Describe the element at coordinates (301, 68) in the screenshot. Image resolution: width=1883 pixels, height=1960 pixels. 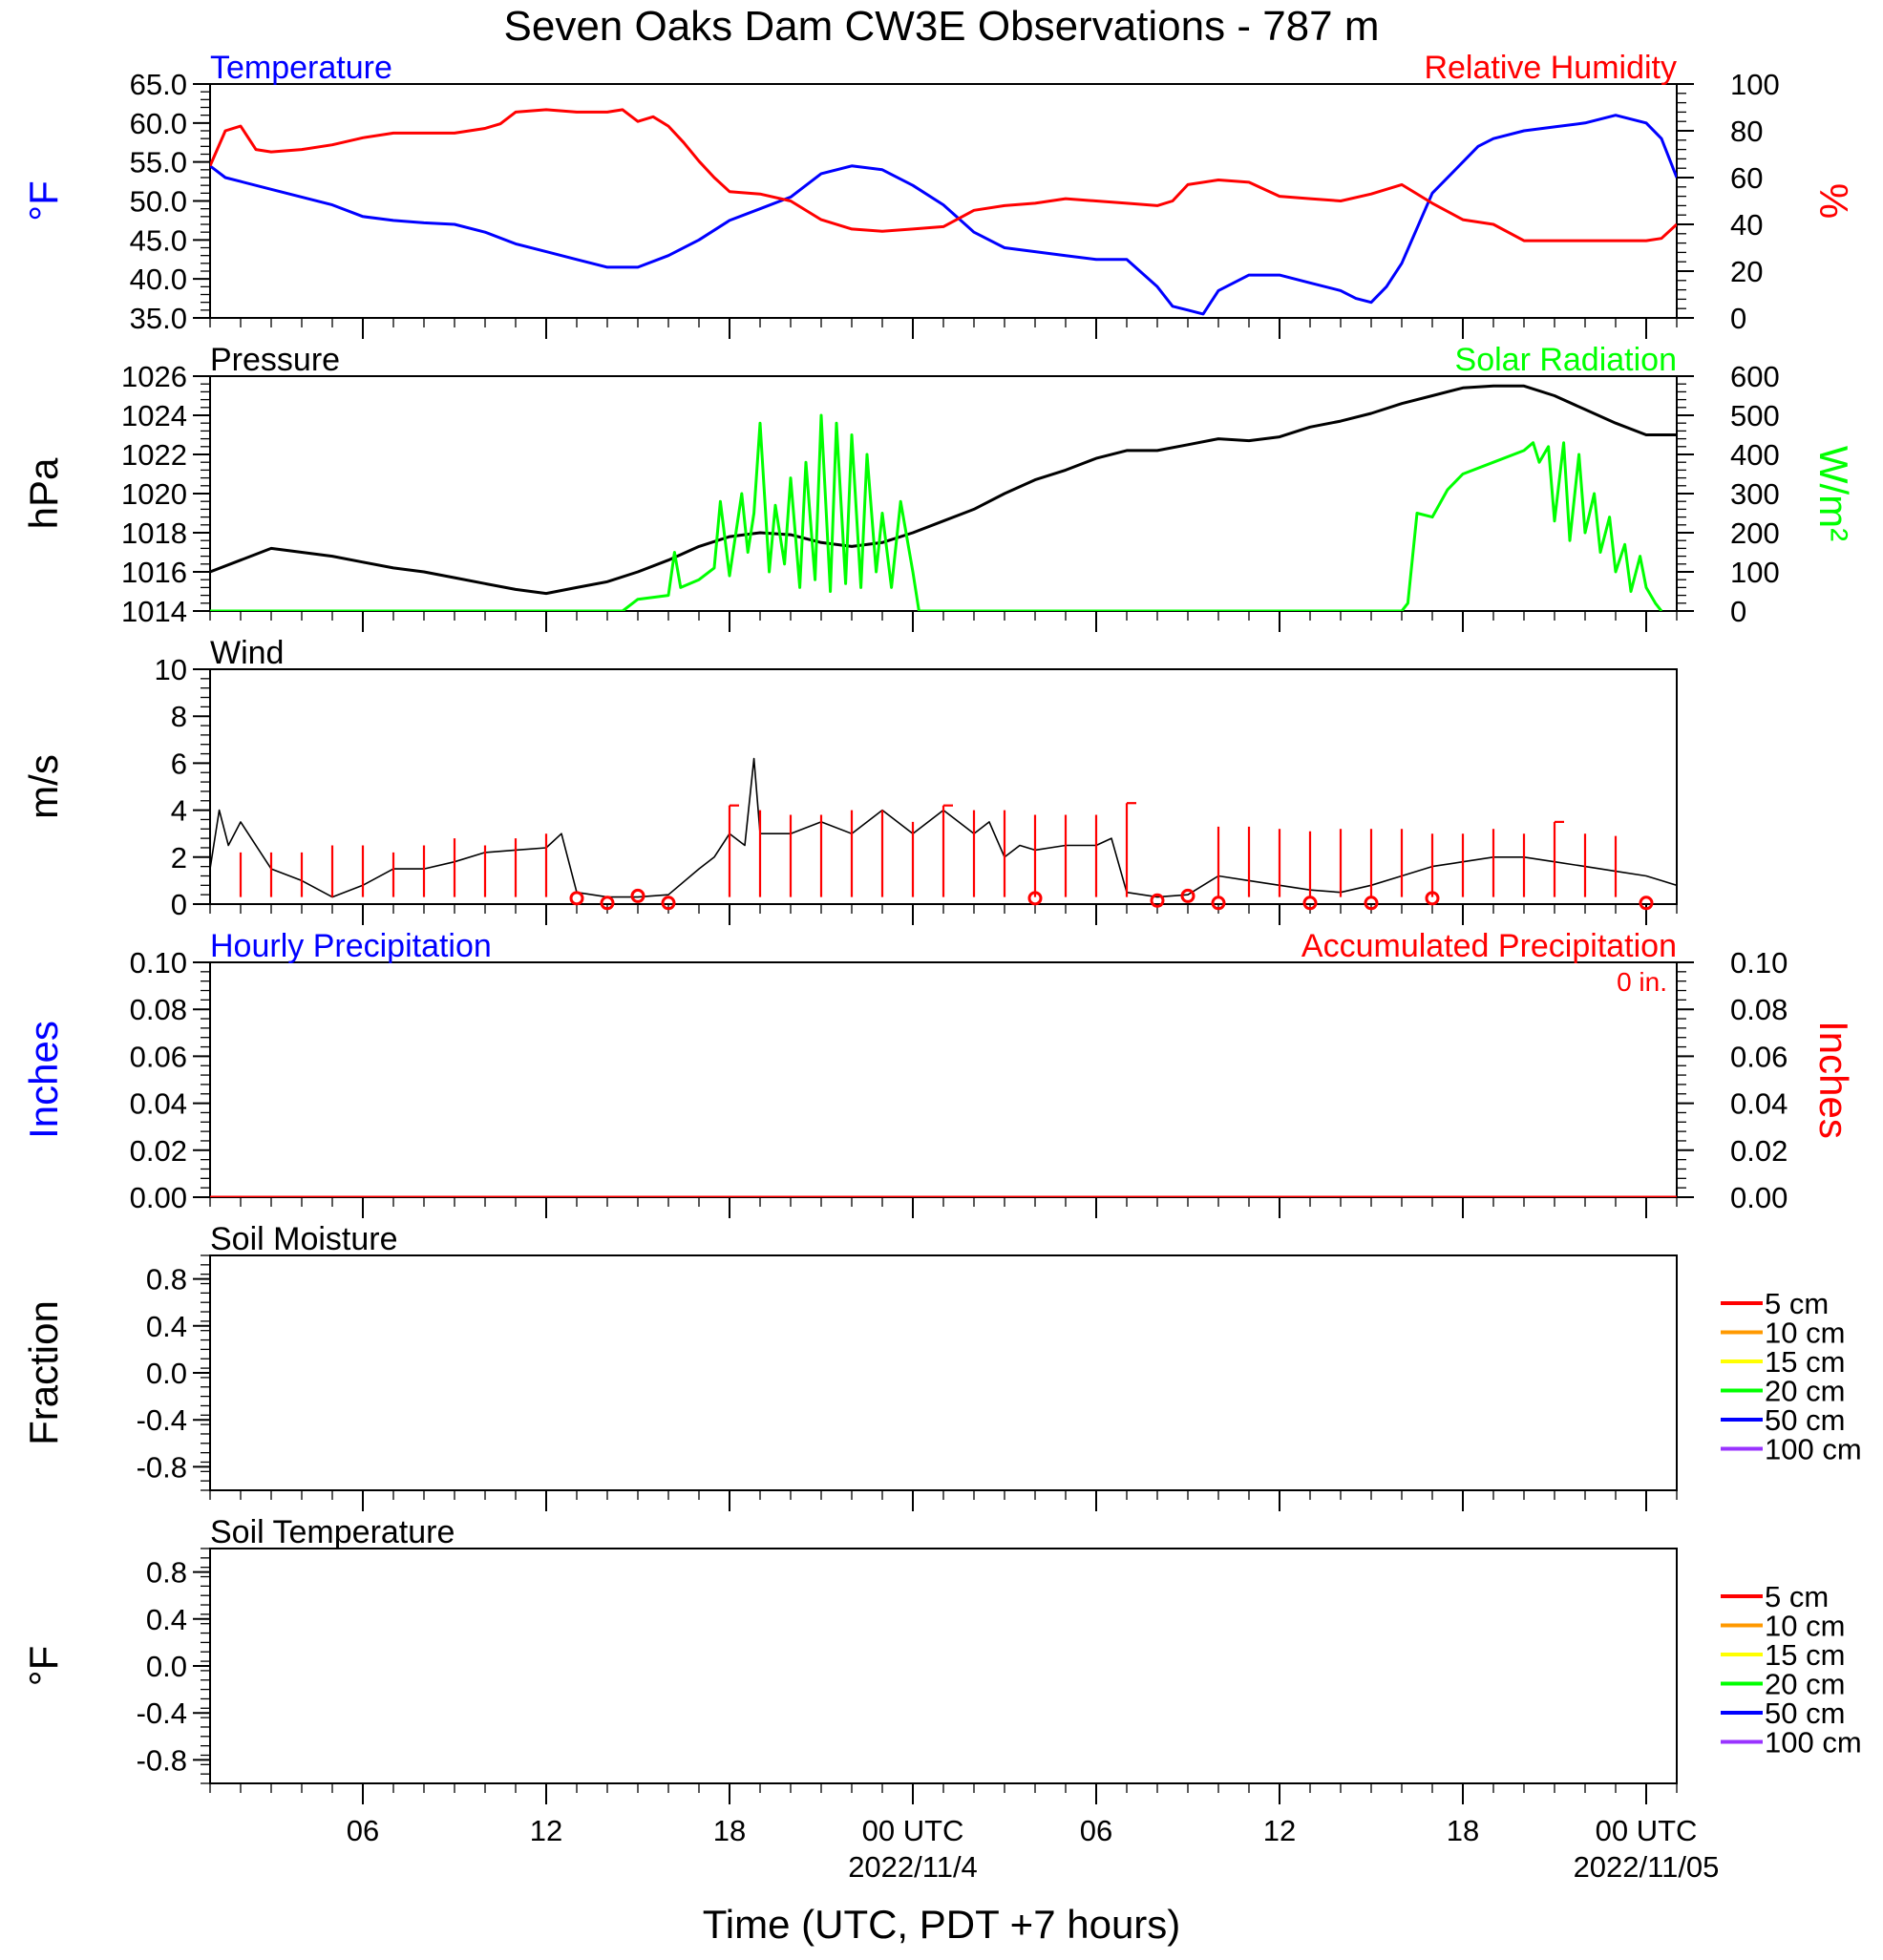
I see `panel-label-left: Temperature` at that location.